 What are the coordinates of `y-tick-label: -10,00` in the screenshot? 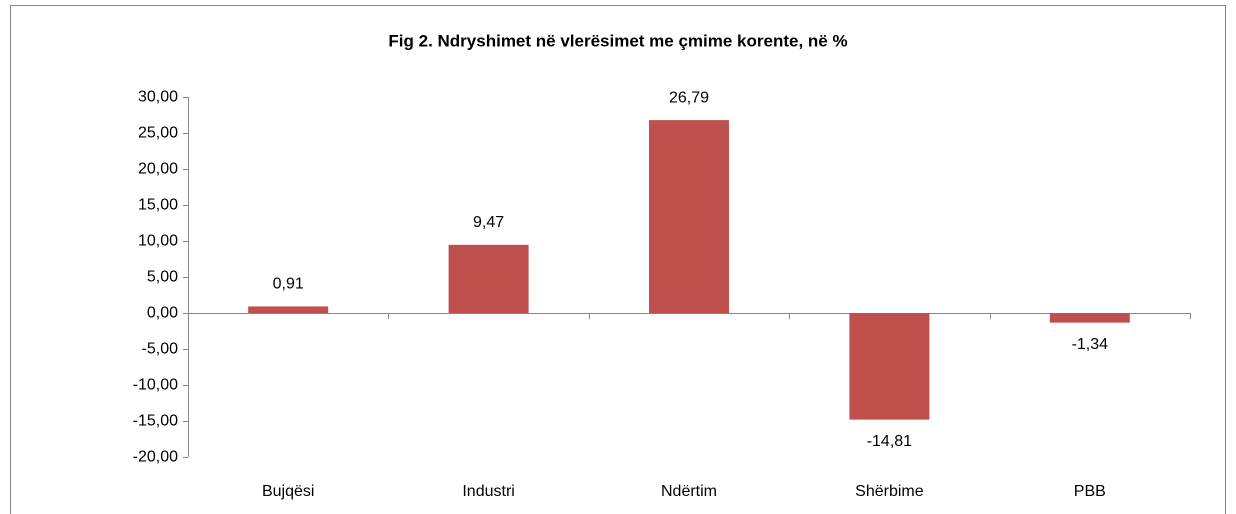 It's located at (155, 385).